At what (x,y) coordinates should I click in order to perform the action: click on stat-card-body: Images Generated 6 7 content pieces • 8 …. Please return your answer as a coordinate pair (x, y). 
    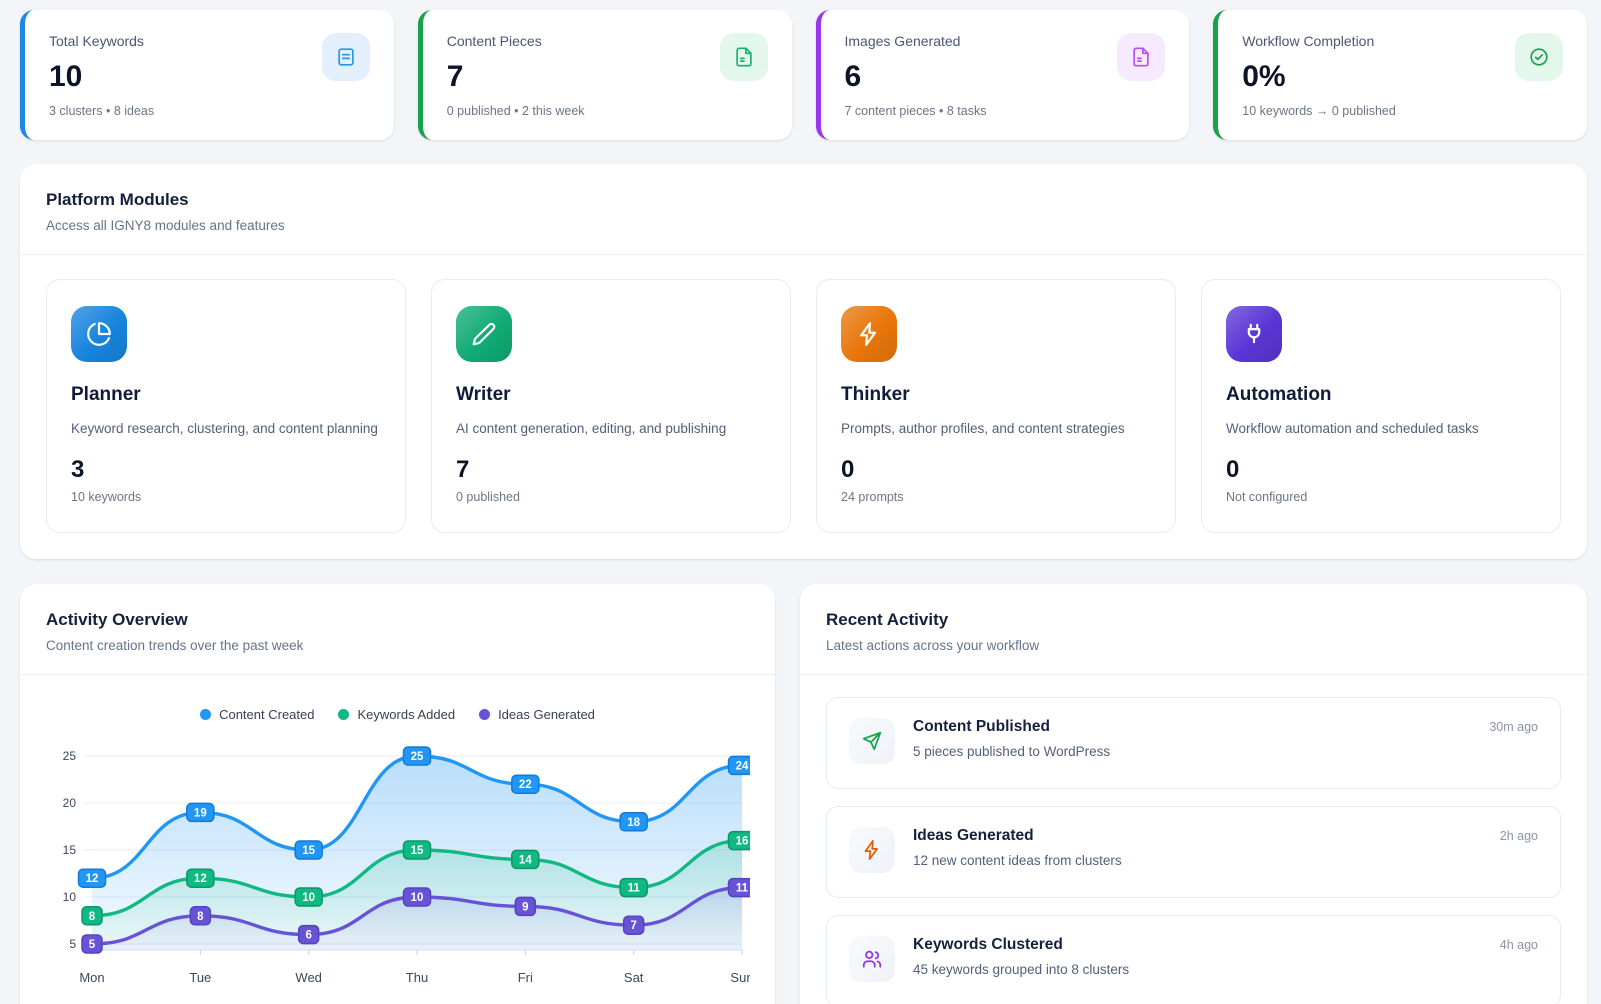
    Looking at the image, I should click on (916, 76).